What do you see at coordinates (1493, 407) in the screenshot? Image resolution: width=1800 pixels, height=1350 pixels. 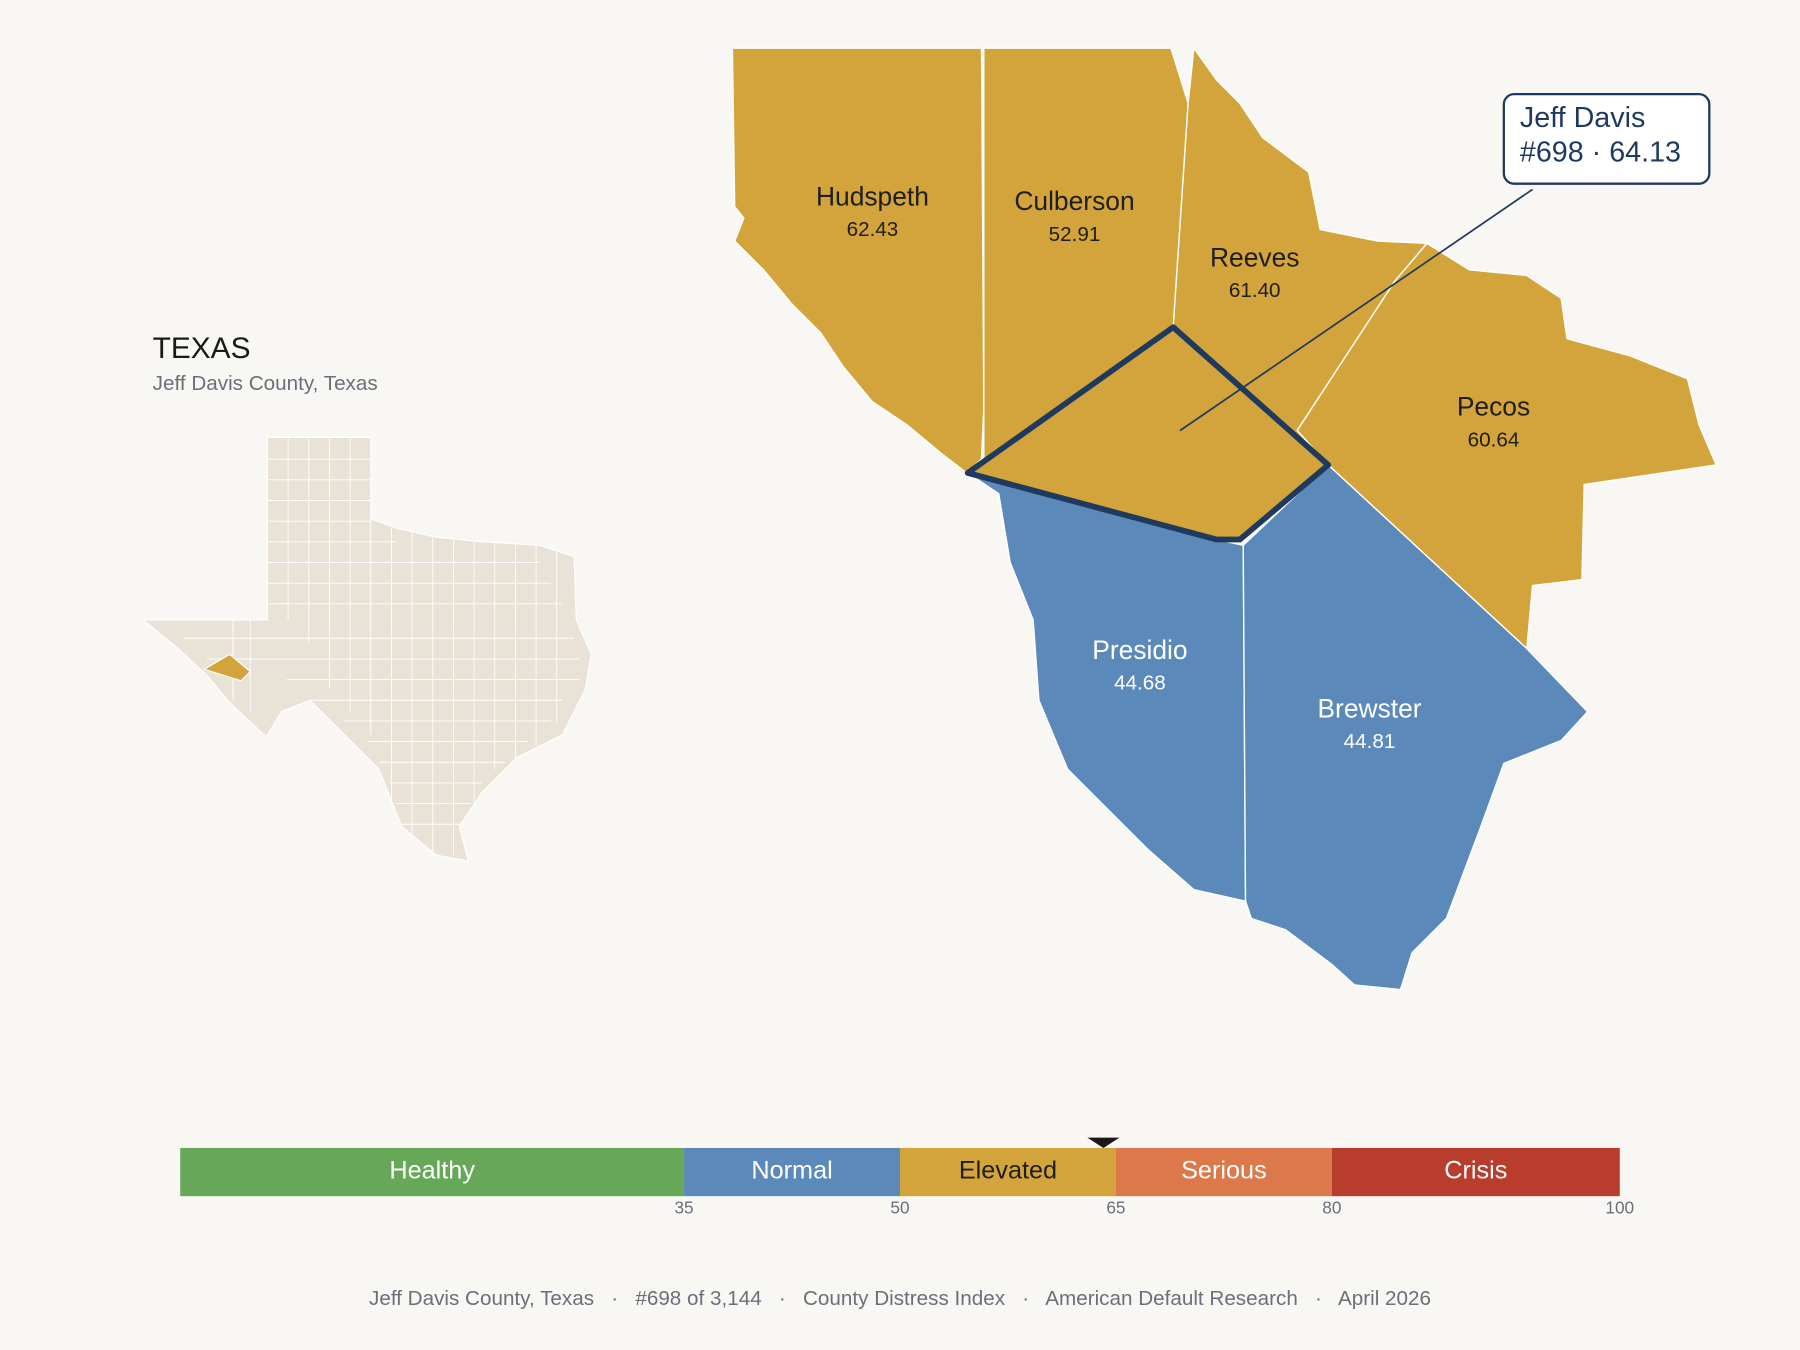 I see `county-name: Pecos` at bounding box center [1493, 407].